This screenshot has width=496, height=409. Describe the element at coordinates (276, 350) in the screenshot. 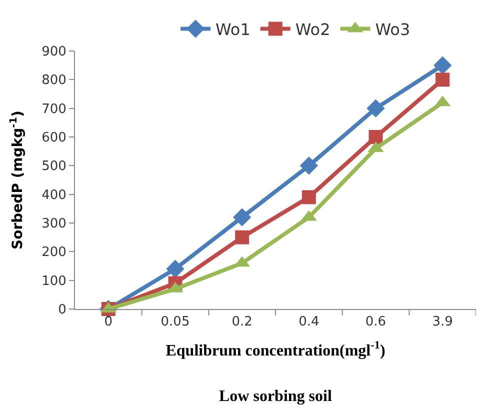

I see `x-axis-title: Equlibrum concentration(mgl$^{-1}$)` at that location.